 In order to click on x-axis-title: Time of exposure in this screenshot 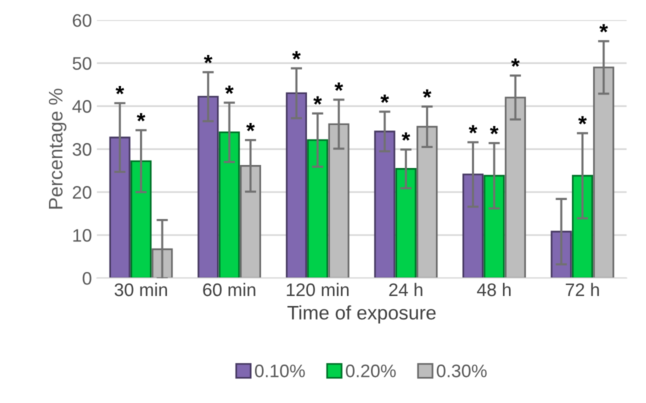, I will do `click(361, 314)`.